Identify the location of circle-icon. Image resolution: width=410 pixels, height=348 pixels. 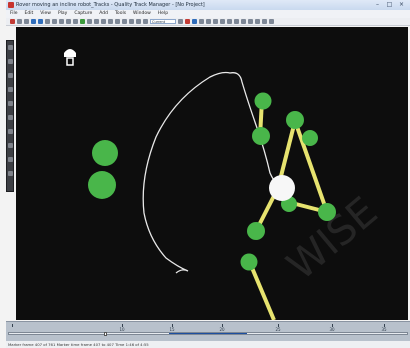
(215, 21).